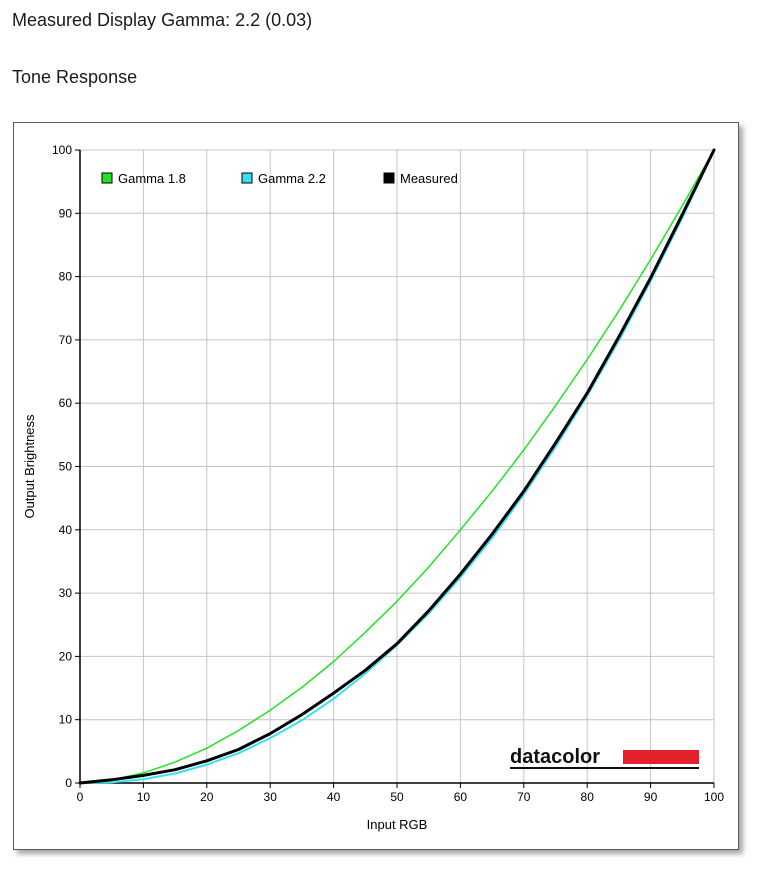 The height and width of the screenshot is (872, 770). What do you see at coordinates (66, 467) in the screenshot?
I see `y-tick-label: 50` at bounding box center [66, 467].